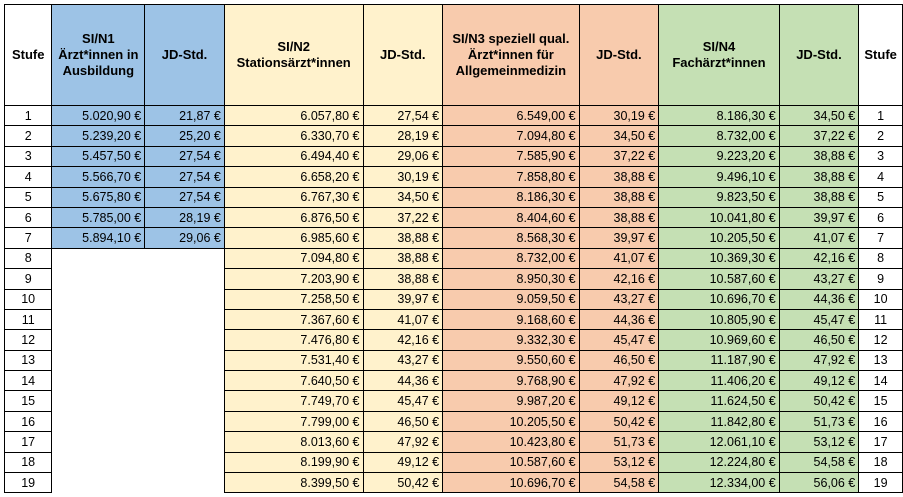  What do you see at coordinates (719, 483) in the screenshot?
I see `cell-n4-salary: 12.334,00 €` at bounding box center [719, 483].